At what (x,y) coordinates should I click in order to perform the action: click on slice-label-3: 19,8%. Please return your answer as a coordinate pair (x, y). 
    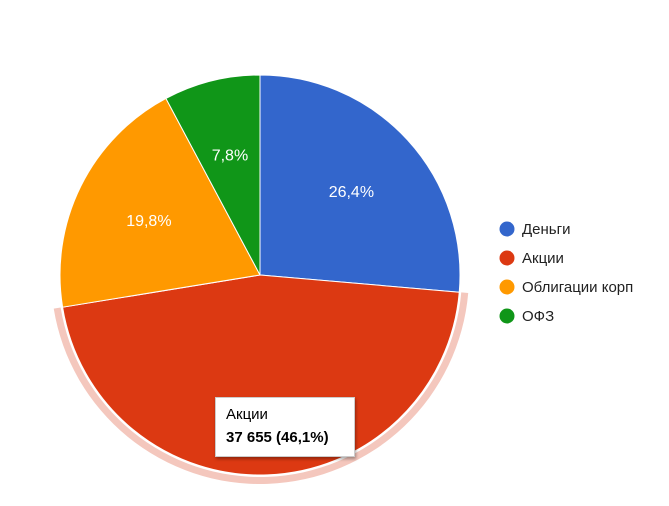
    Looking at the image, I should click on (148, 221).